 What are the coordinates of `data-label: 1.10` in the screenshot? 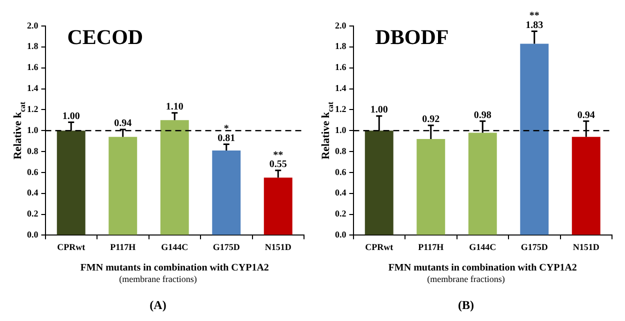 It's located at (175, 106).